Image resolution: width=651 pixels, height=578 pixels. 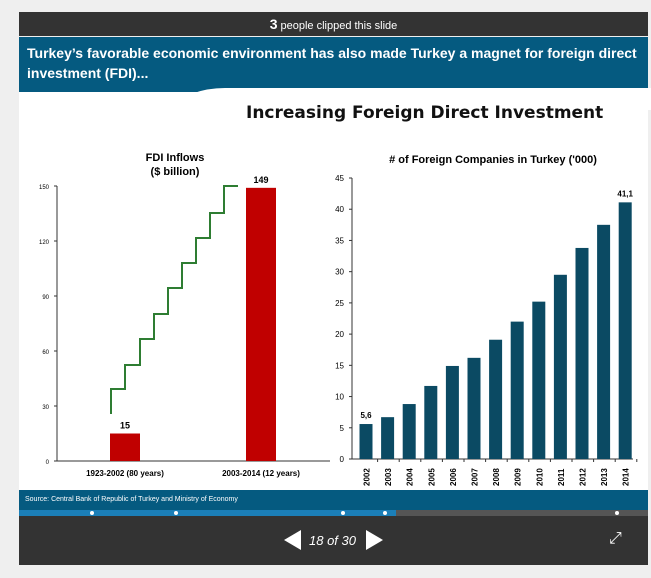 What do you see at coordinates (367, 477) in the screenshot?
I see `x-tick-label: 2002` at bounding box center [367, 477].